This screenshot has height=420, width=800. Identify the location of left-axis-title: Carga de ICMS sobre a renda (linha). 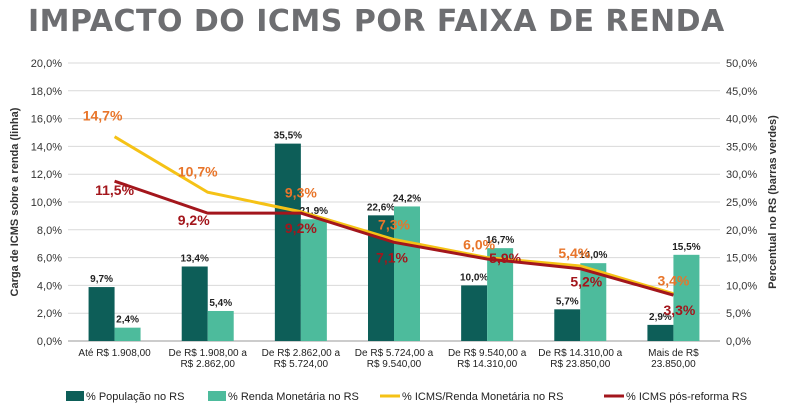
(15, 201).